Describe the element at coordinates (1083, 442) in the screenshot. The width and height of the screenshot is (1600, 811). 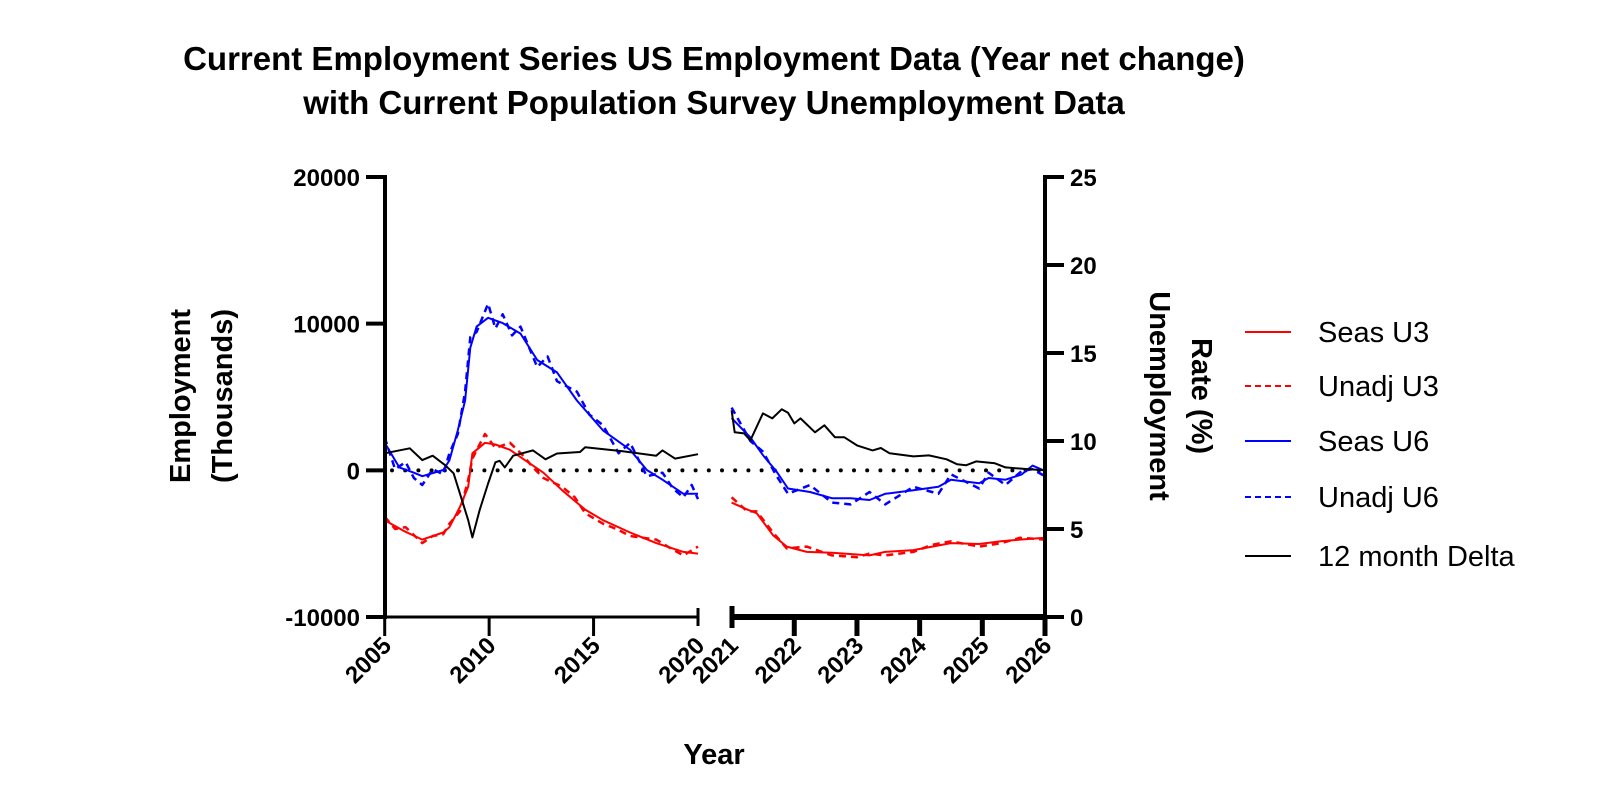
I see `right-y-tick-label: 10` at that location.